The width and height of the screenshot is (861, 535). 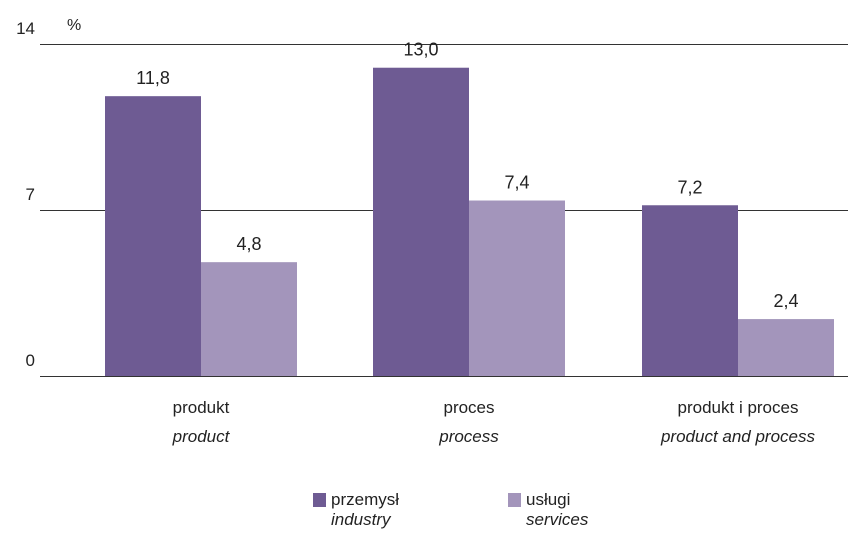 What do you see at coordinates (319, 500) in the screenshot?
I see `legend-swatch-industry` at bounding box center [319, 500].